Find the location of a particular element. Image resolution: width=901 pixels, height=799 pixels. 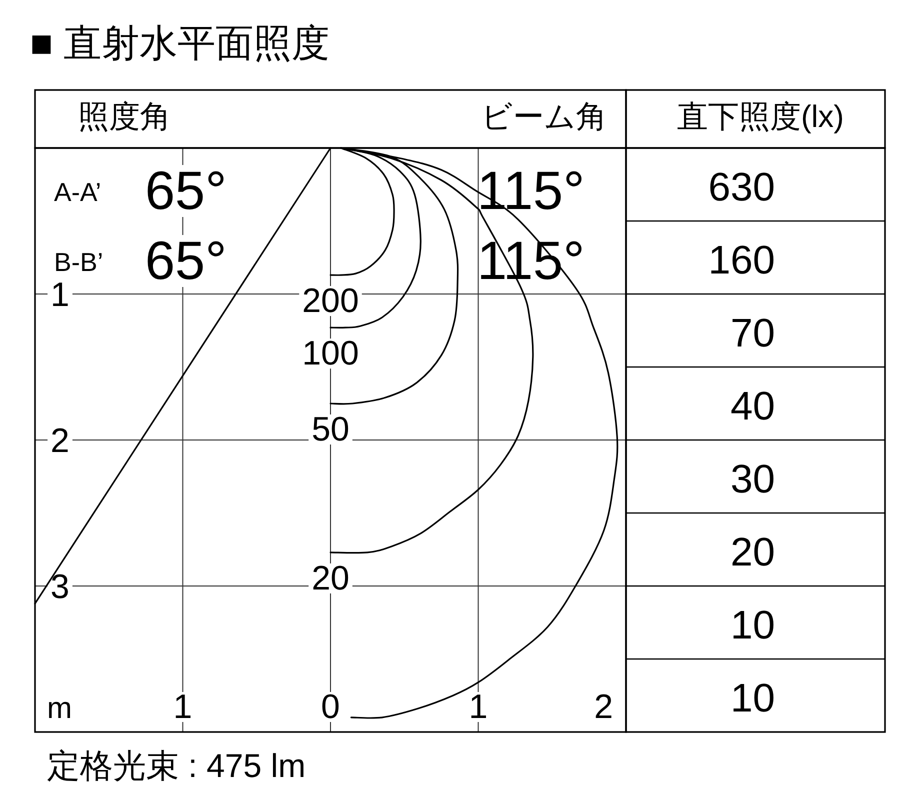

note: B-B’ is located at coordinates (79, 262).